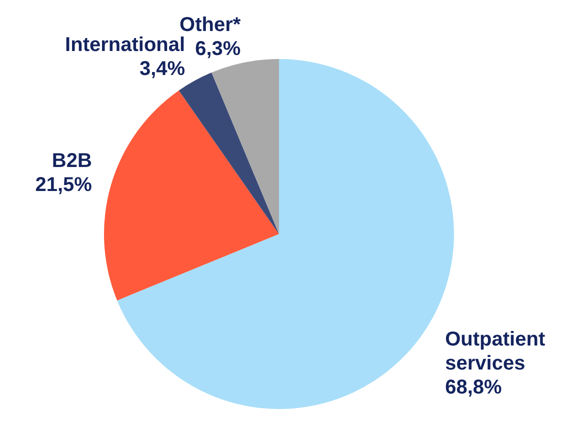  I want to click on data-label: 68,8%, so click(473, 387).